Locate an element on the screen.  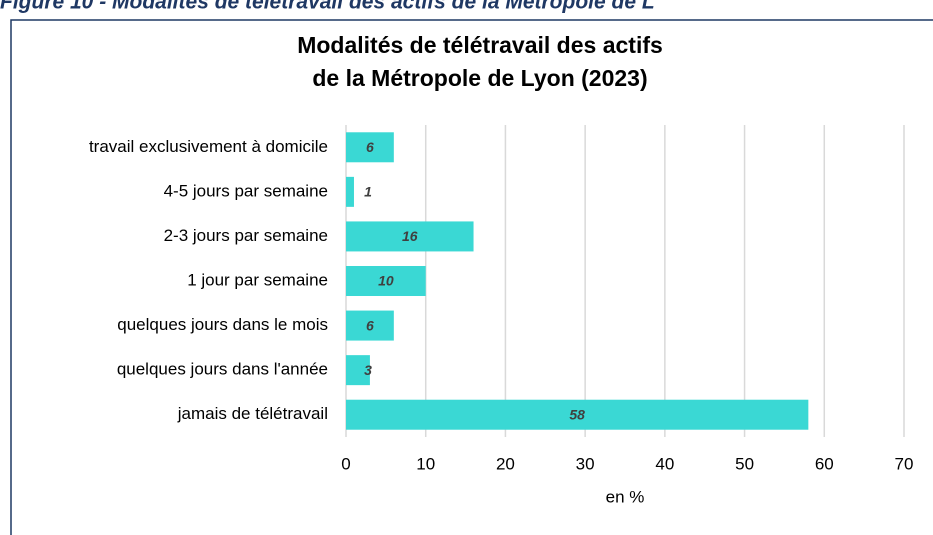
y-tick-label: quelques jours dans le mois is located at coordinates (222, 324).